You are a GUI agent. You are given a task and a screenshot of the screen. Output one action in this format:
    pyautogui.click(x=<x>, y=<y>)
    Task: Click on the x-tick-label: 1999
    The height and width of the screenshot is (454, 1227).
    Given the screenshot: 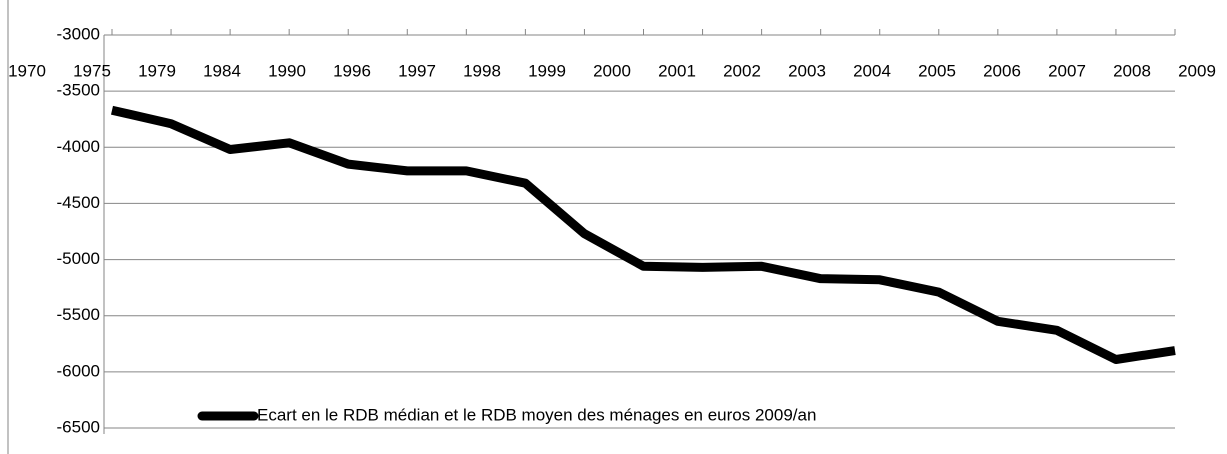 What is the action you would take?
    pyautogui.click(x=547, y=70)
    